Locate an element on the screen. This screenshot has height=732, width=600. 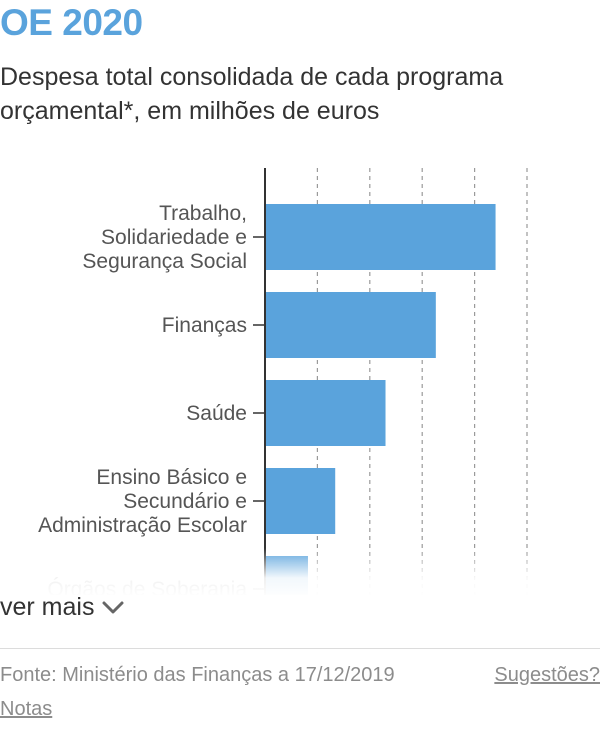
notes-link: Notas is located at coordinates (26, 709).